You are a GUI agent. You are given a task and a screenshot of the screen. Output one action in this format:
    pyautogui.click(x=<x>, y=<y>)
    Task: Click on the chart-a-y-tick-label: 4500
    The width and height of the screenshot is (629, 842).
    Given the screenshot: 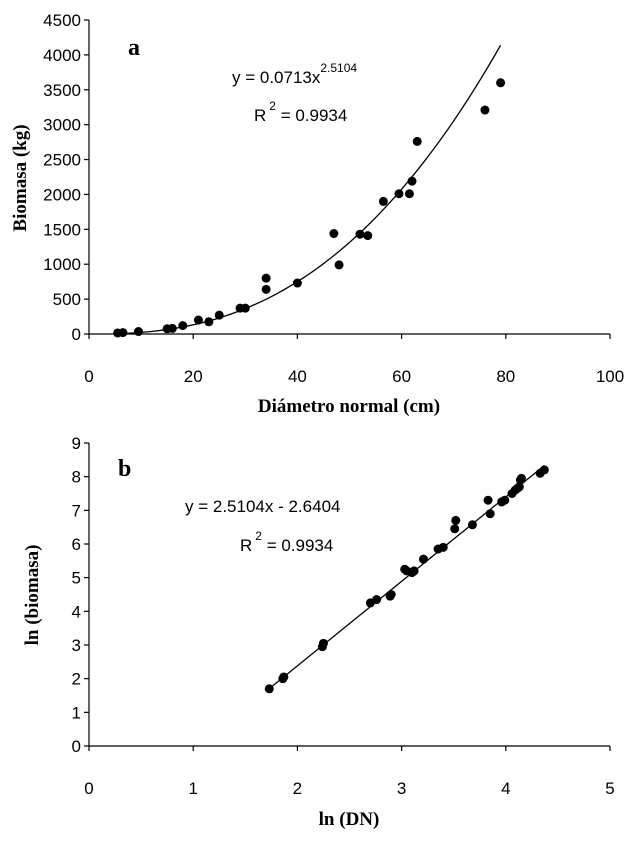 What is the action you would take?
    pyautogui.click(x=62, y=20)
    